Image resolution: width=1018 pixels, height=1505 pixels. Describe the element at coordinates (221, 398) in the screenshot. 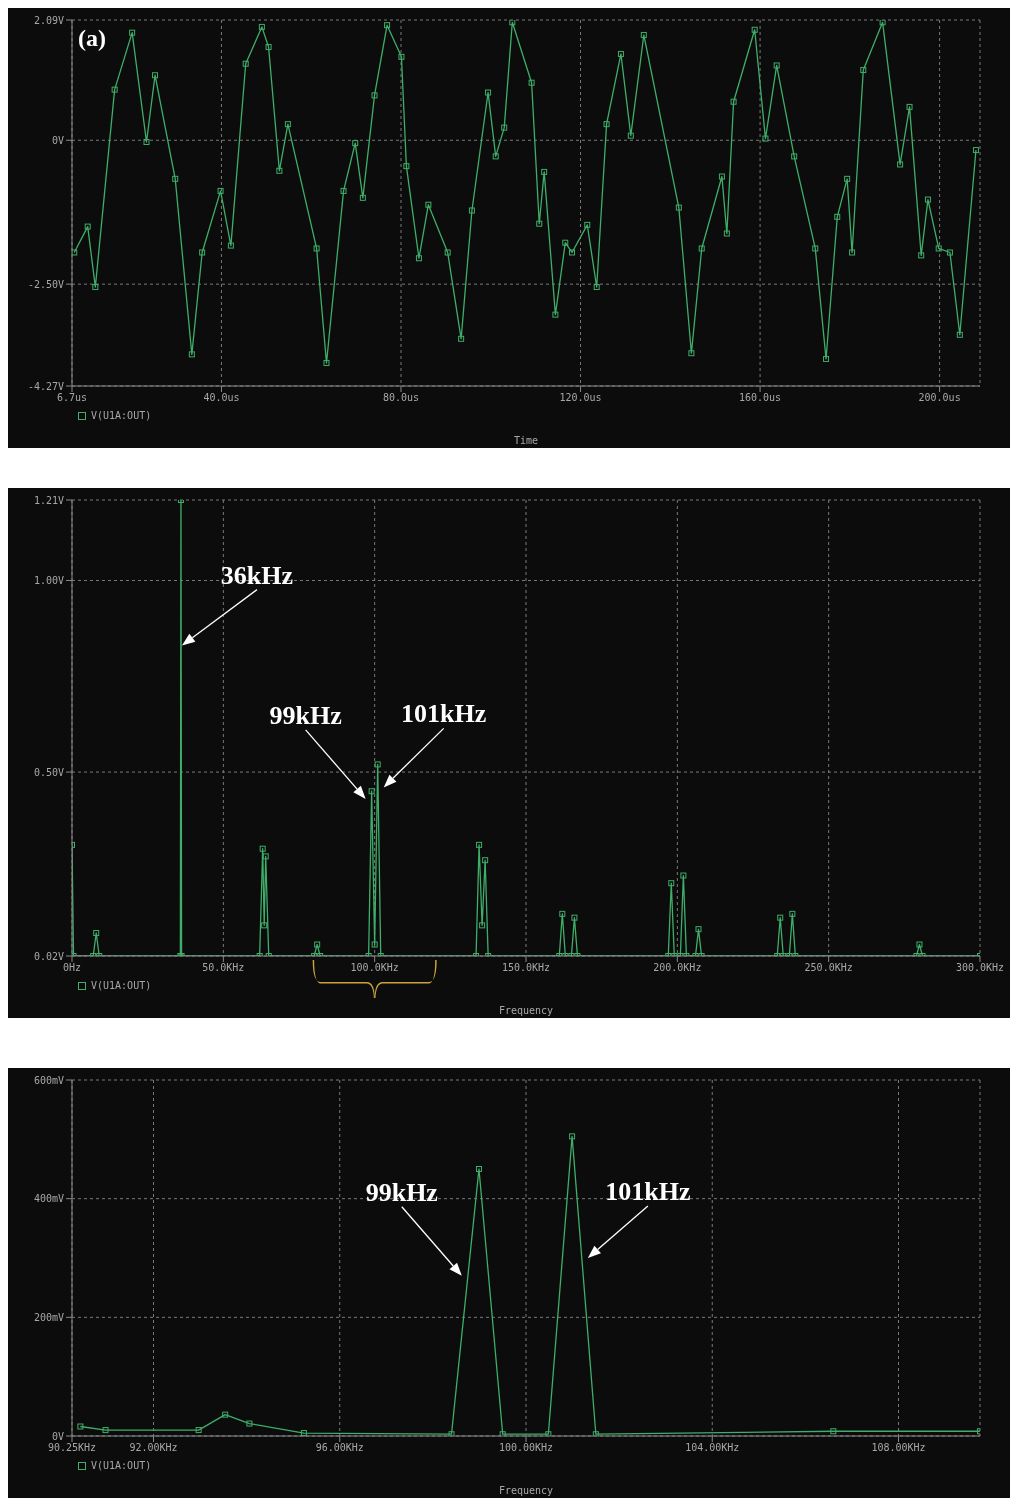

I see `x-tick-label: 40.0us` at that location.